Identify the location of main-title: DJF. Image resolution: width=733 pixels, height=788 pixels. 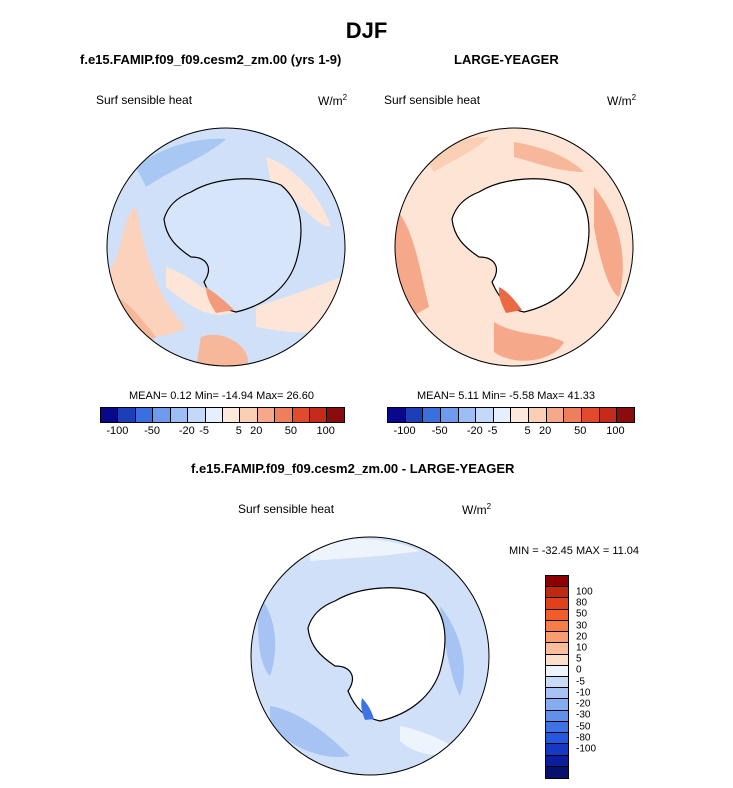
(366, 30).